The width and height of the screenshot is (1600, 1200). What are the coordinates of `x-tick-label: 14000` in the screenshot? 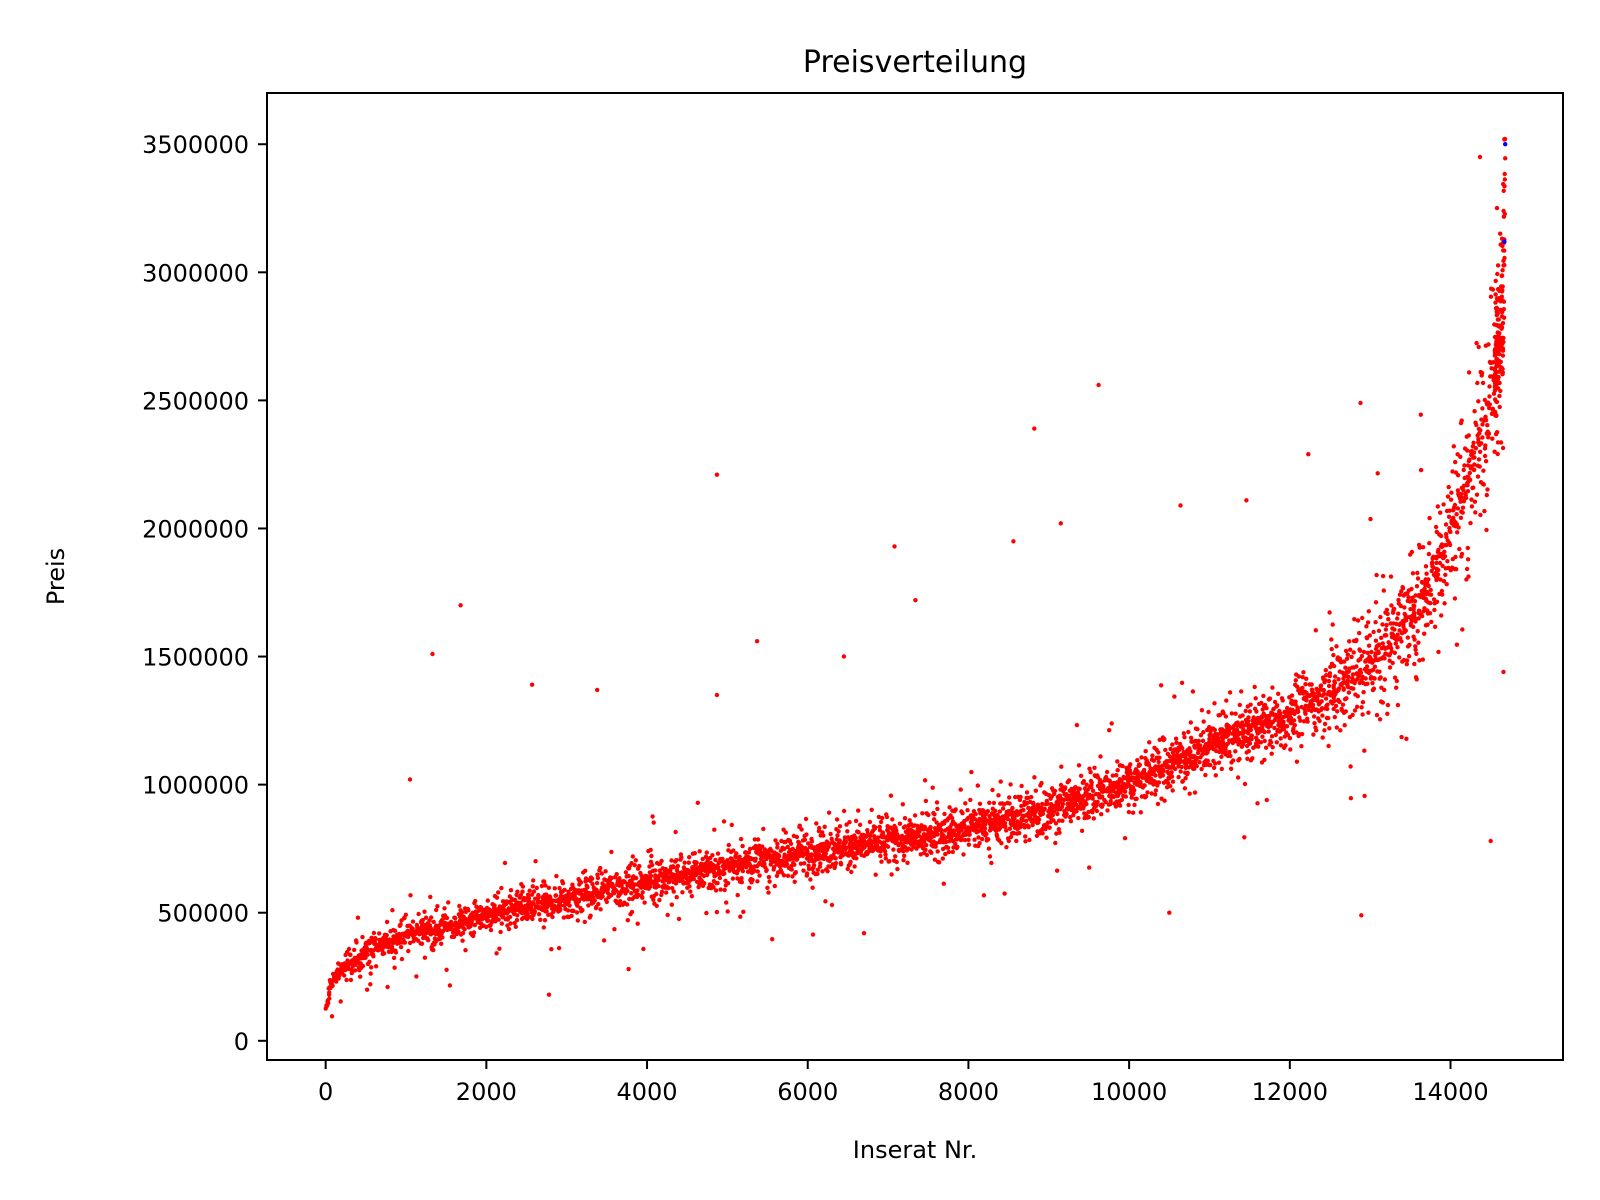 It's located at (1450, 1092).